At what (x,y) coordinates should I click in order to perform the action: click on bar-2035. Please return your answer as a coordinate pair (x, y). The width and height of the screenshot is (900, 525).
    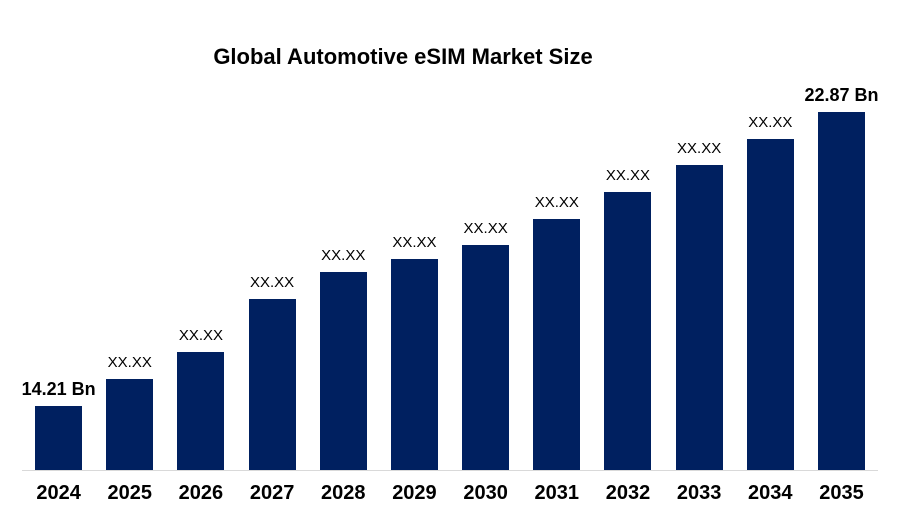
    Looking at the image, I should click on (841, 291).